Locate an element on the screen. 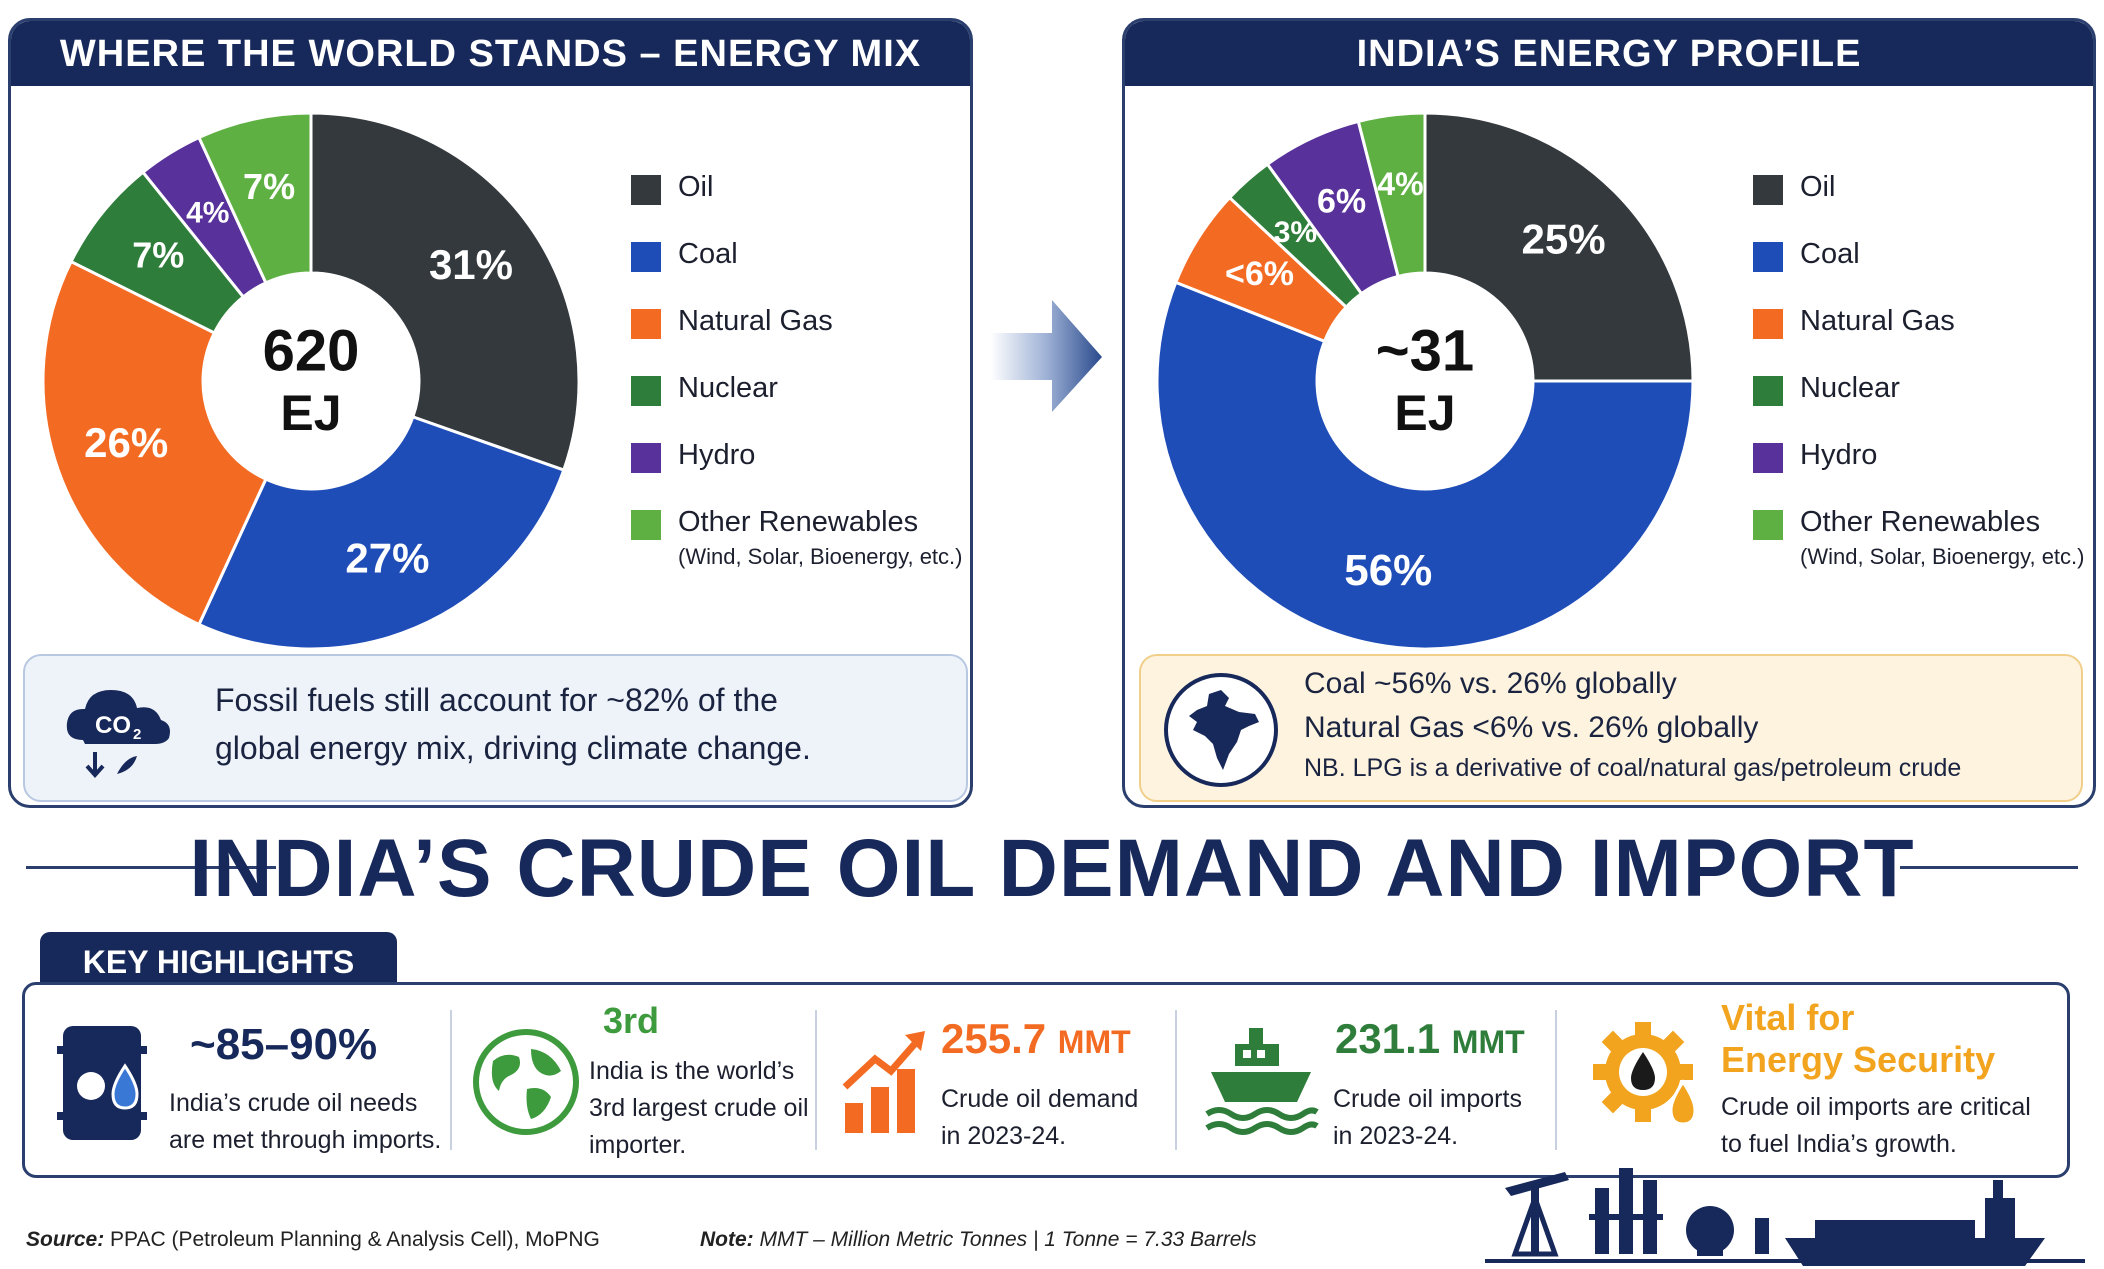  legend-swatch-oil is located at coordinates (1768, 190).